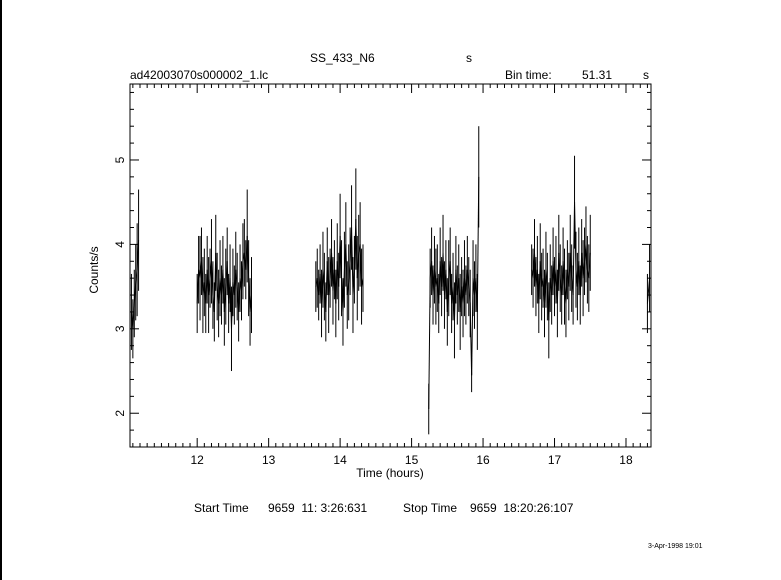 Image resolution: width=781 pixels, height=580 pixels. I want to click on y-tick-label: 5, so click(120, 159).